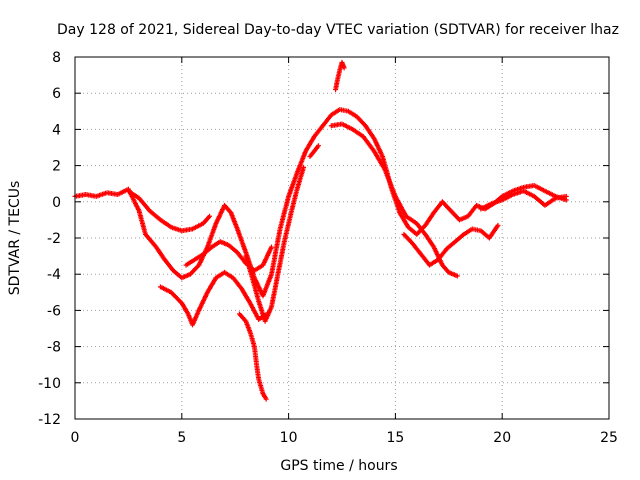 This screenshot has height=480, width=640. I want to click on y-tick-label: -2, so click(54, 239).